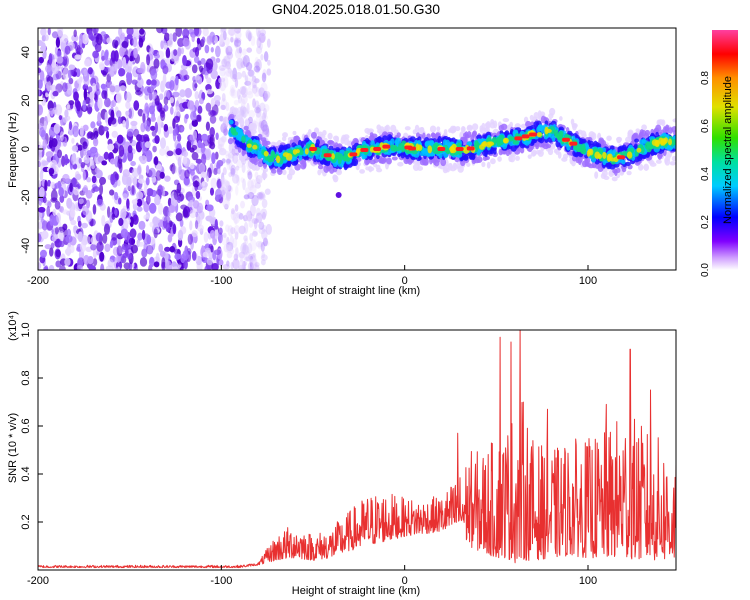 The width and height of the screenshot is (750, 600). What do you see at coordinates (13, 326) in the screenshot?
I see `snr-multiplier: (x10⁴)` at bounding box center [13, 326].